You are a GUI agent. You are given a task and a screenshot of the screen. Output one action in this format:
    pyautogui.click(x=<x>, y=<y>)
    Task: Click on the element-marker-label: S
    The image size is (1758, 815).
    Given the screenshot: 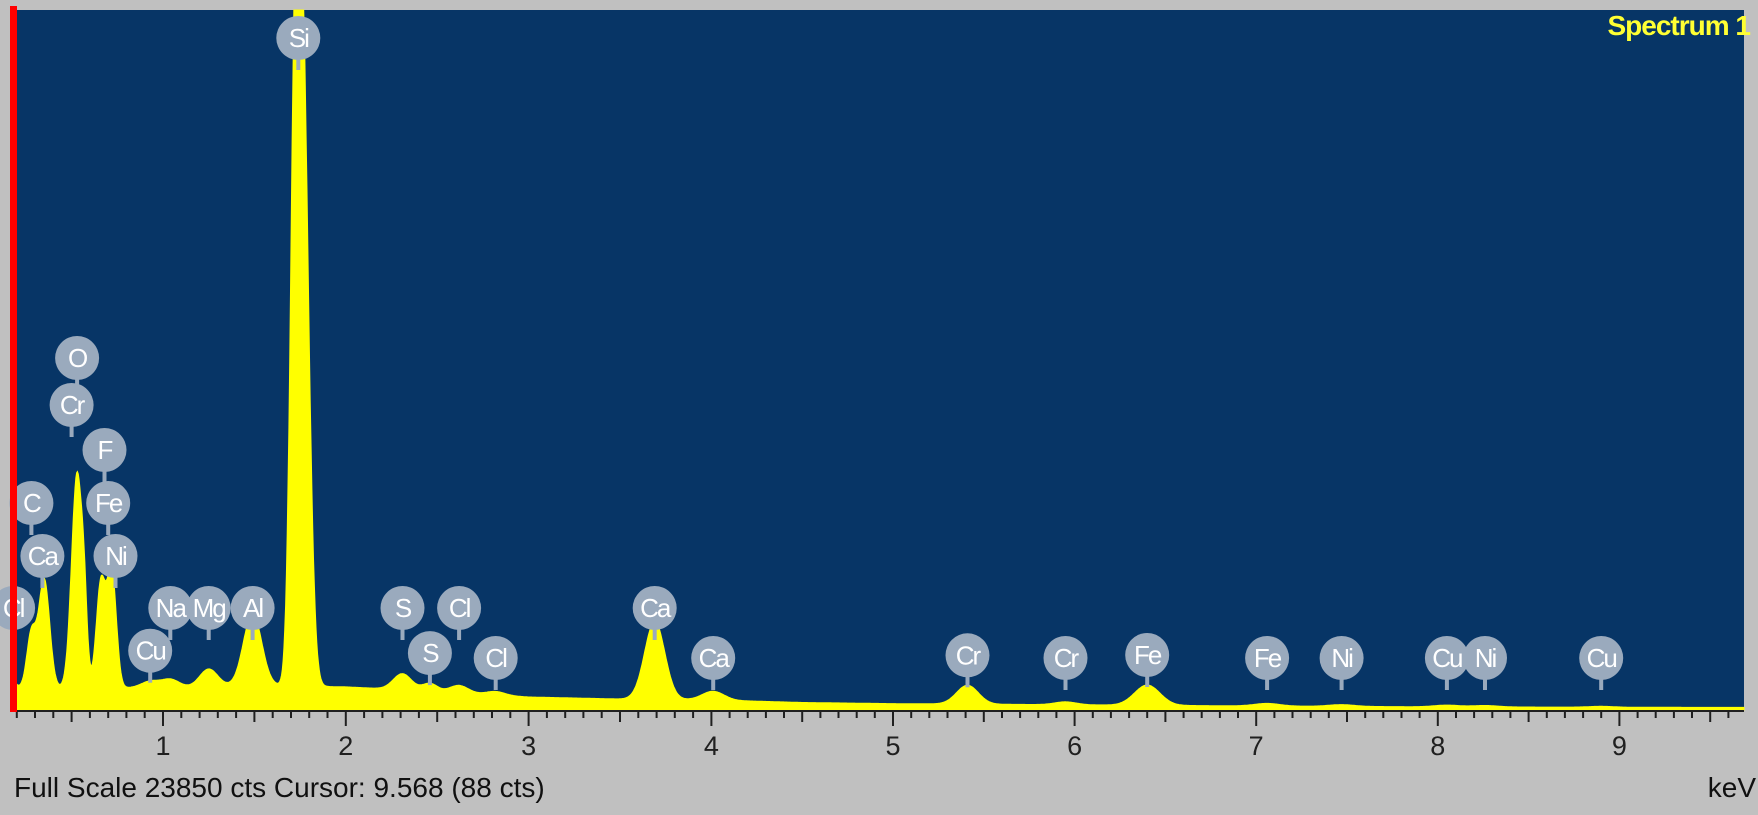 What is the action you would take?
    pyautogui.click(x=403, y=608)
    